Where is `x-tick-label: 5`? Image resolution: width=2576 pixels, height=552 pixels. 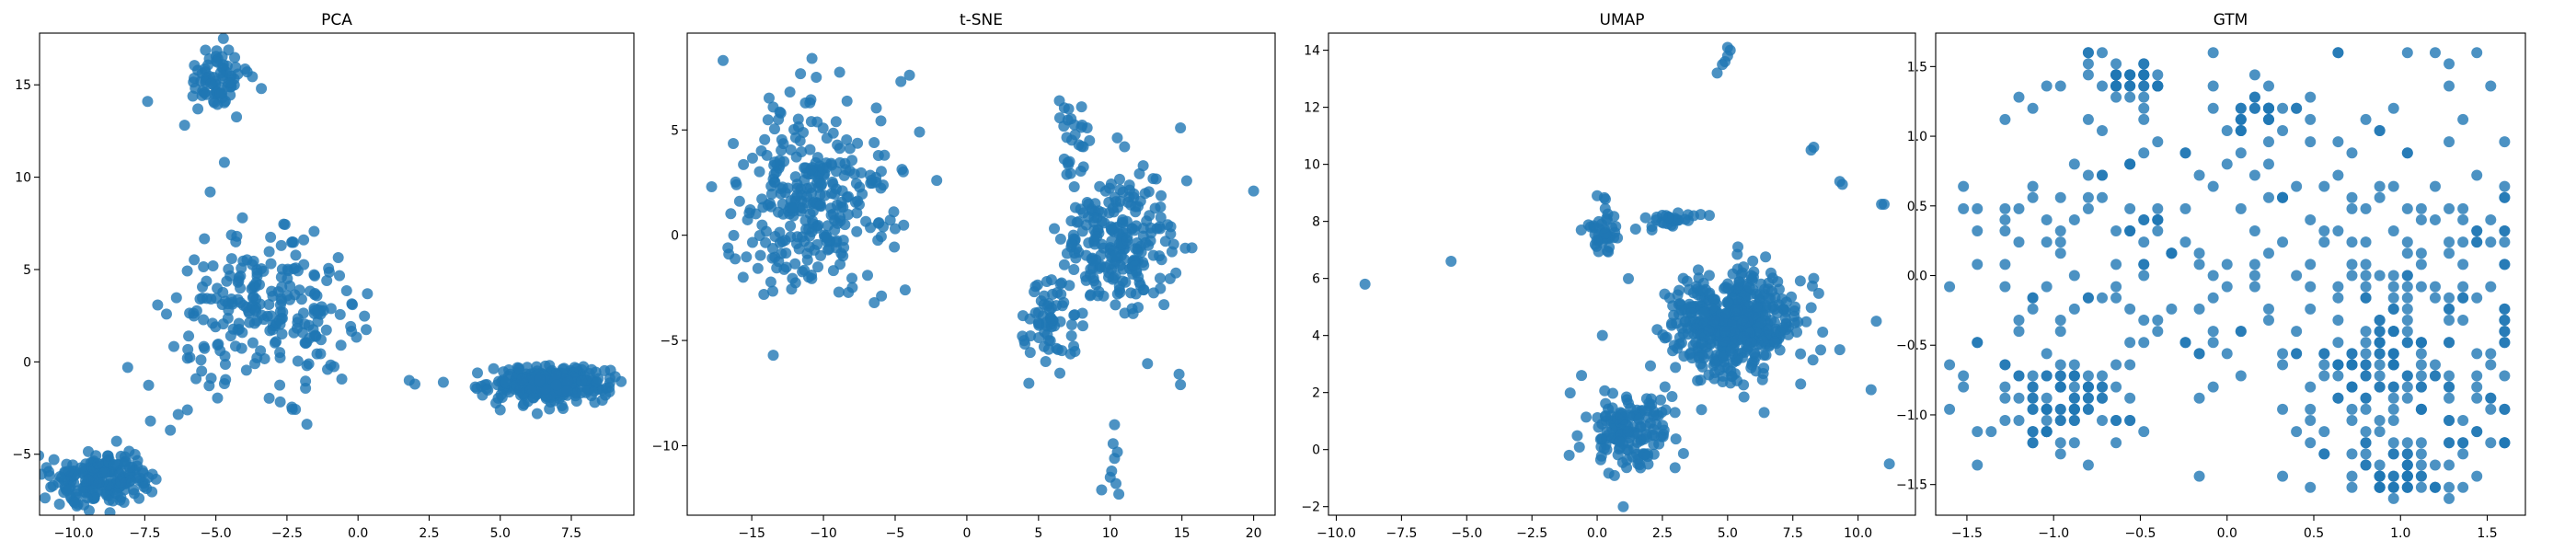 x-tick-label: 5 is located at coordinates (1038, 533).